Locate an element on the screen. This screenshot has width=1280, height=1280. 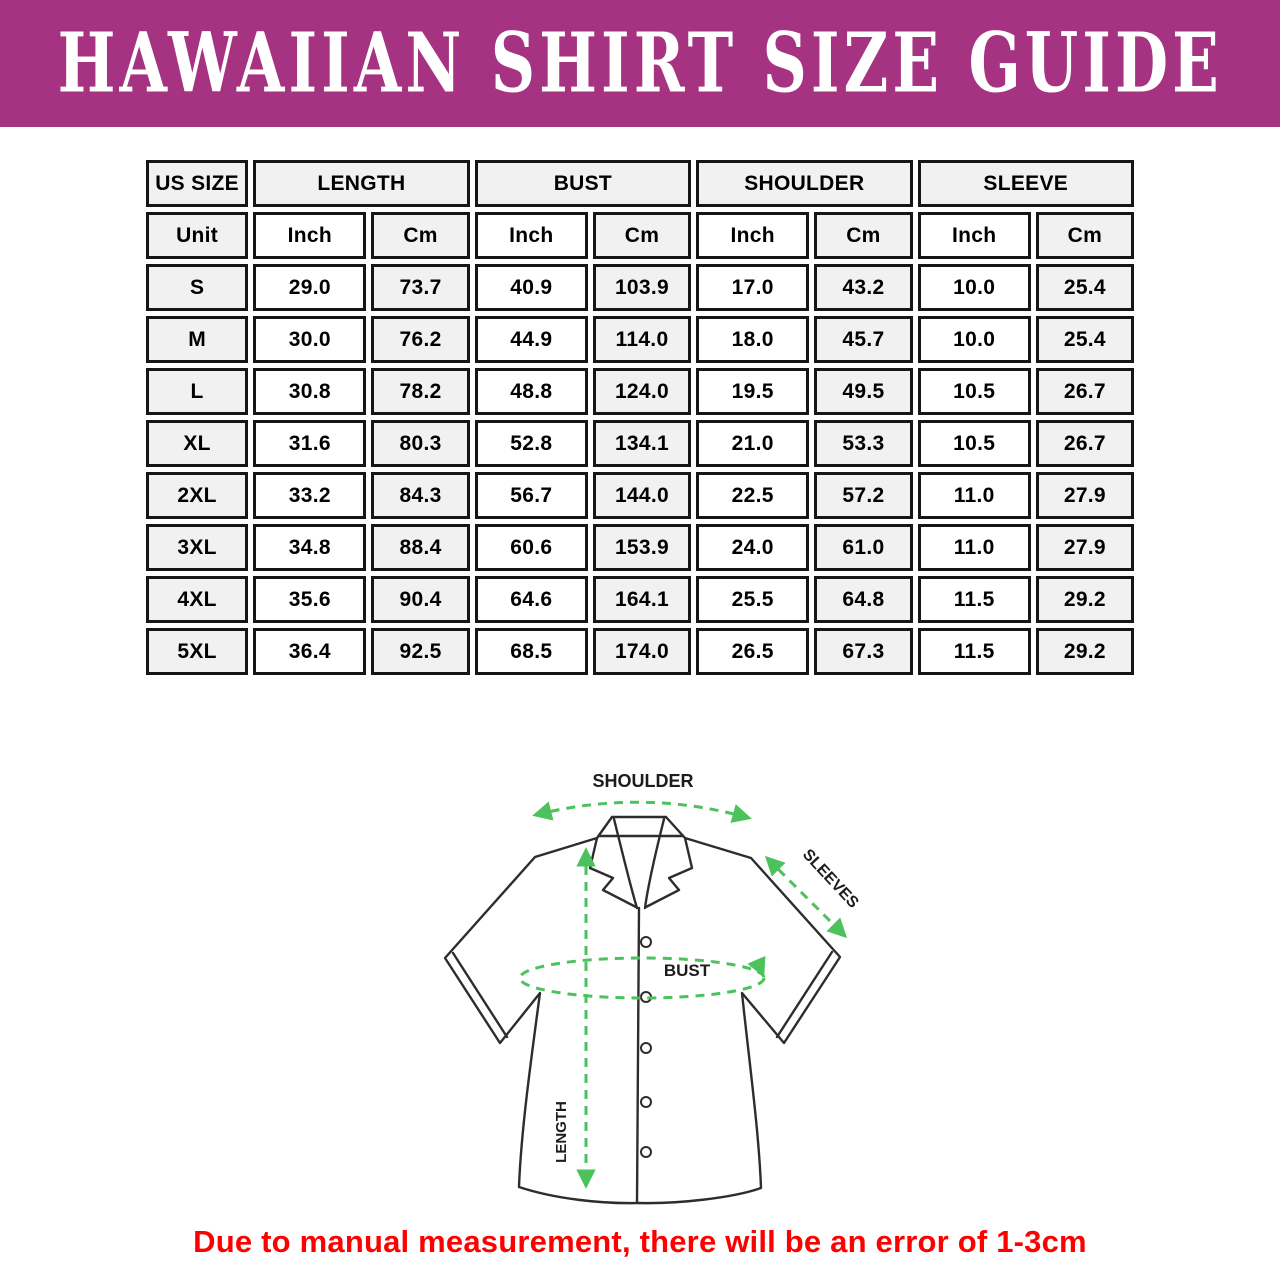
size-cell: M is located at coordinates (197, 339).